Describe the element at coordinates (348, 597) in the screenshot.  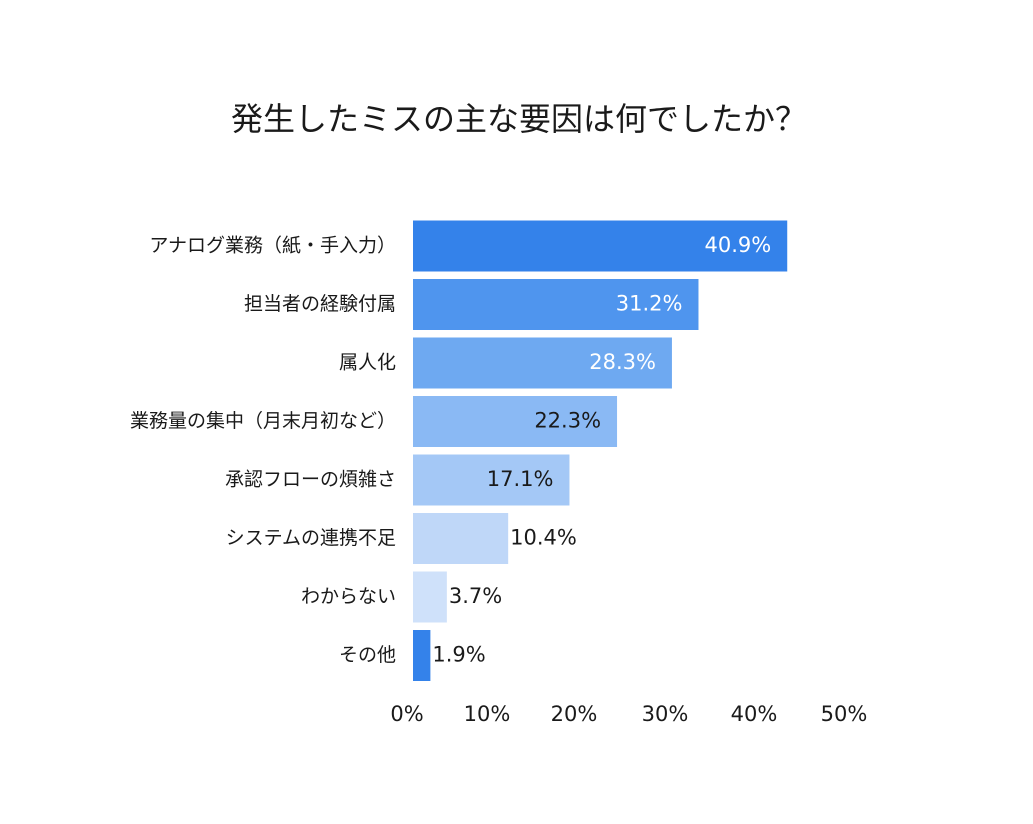
I see `category-label: わからない` at that location.